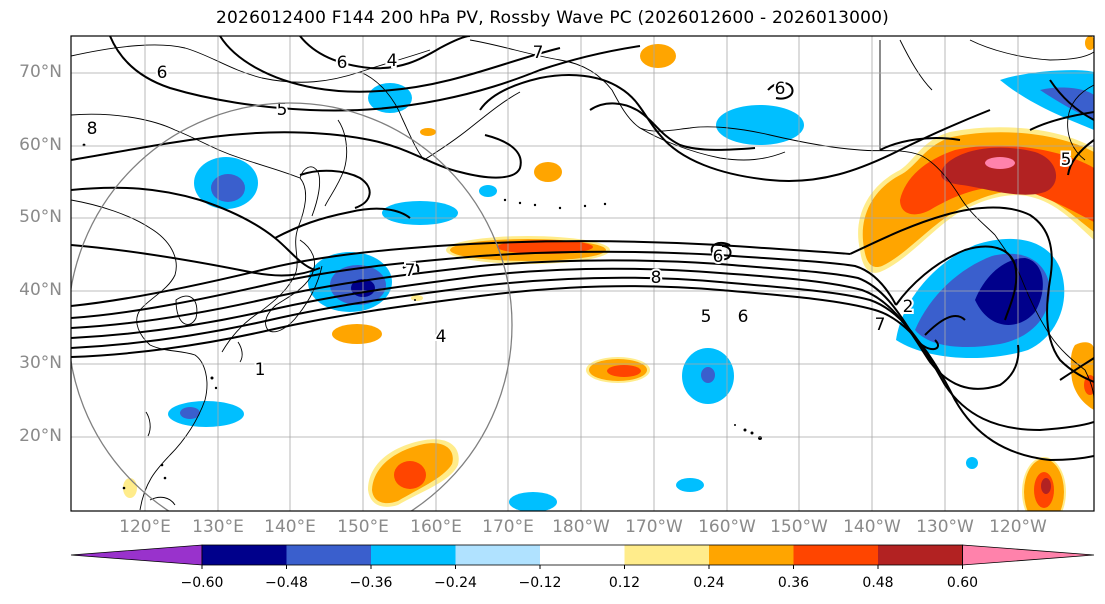 The image size is (1105, 604). Describe the element at coordinates (40, 436) in the screenshot. I see `lat-label: 20°N` at that location.